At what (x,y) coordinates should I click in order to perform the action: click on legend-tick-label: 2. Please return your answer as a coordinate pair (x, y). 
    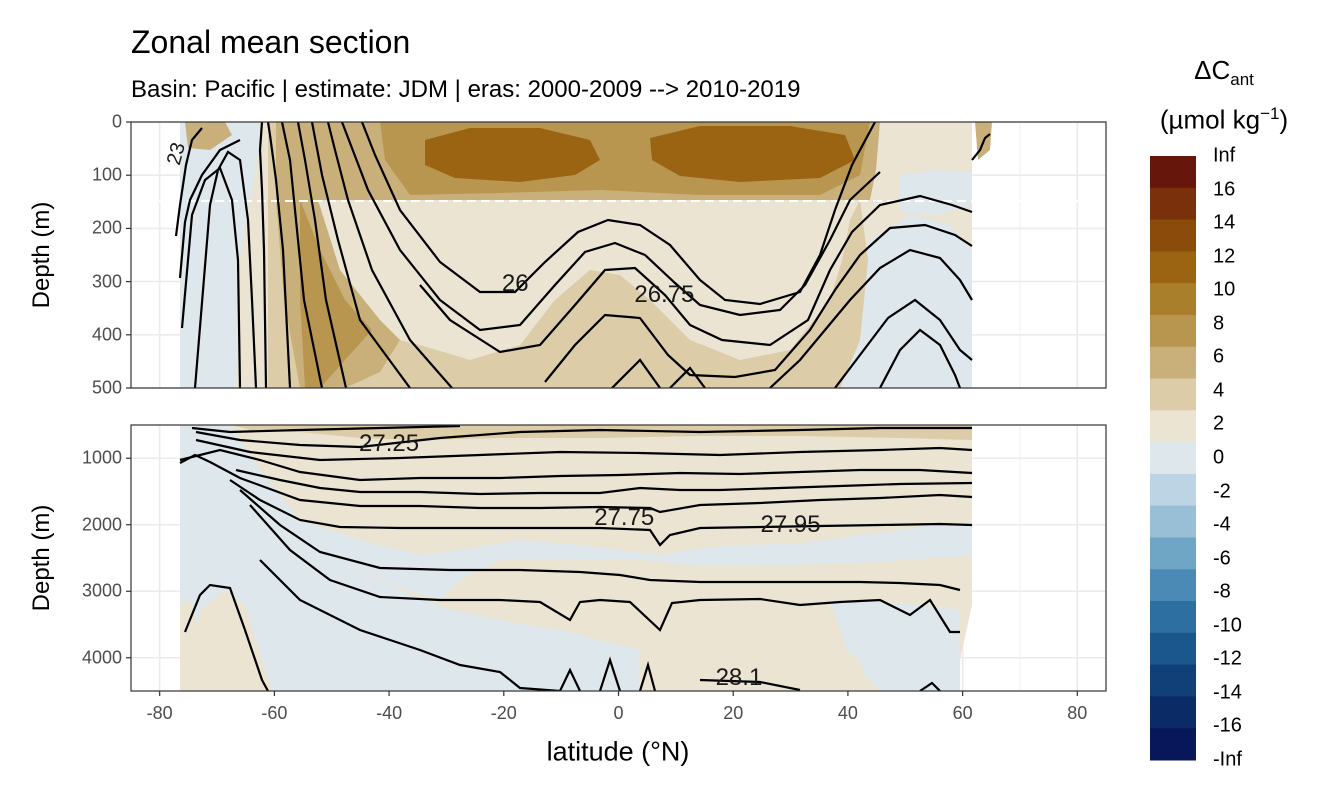
    Looking at the image, I should click on (1219, 423).